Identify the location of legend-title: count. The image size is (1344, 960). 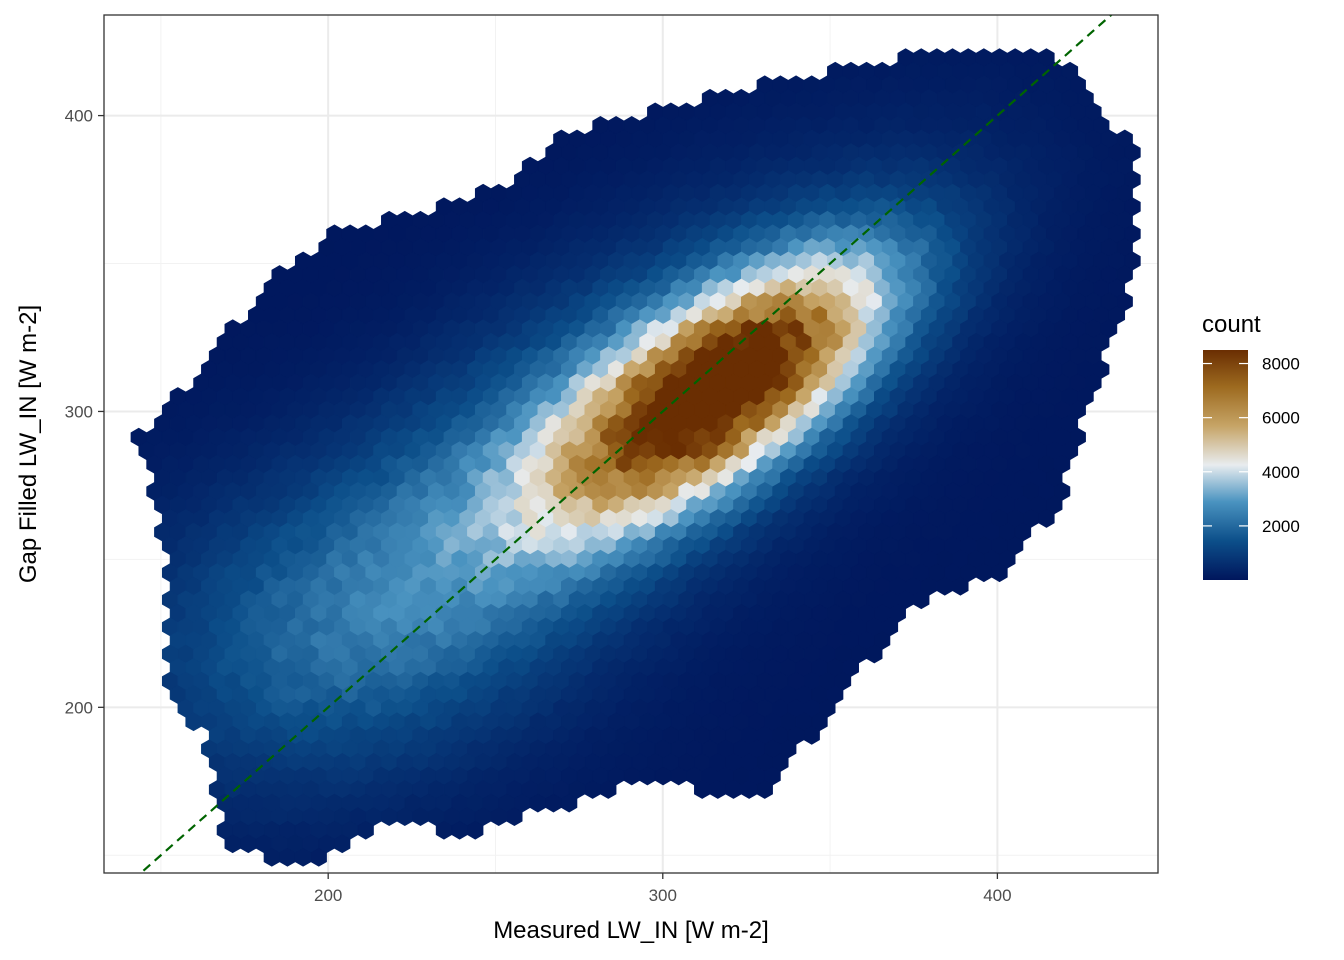
(1231, 324).